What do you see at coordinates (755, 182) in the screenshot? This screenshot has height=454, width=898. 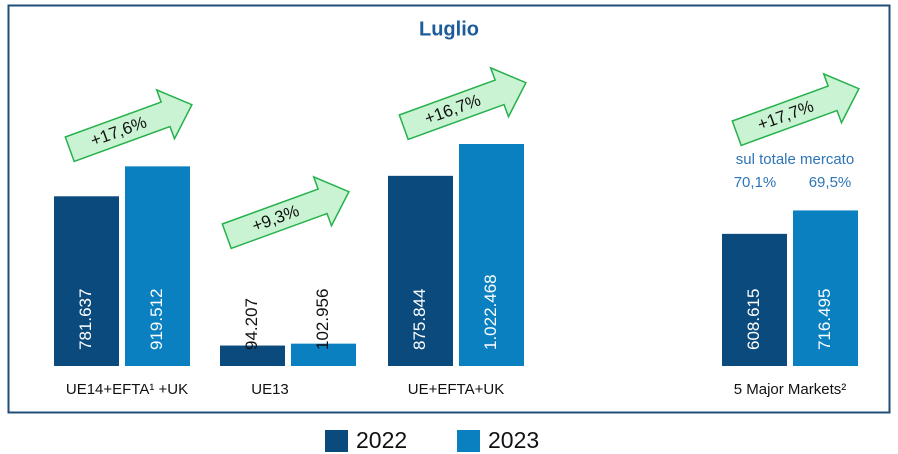 I see `share-value: 70,1%` at bounding box center [755, 182].